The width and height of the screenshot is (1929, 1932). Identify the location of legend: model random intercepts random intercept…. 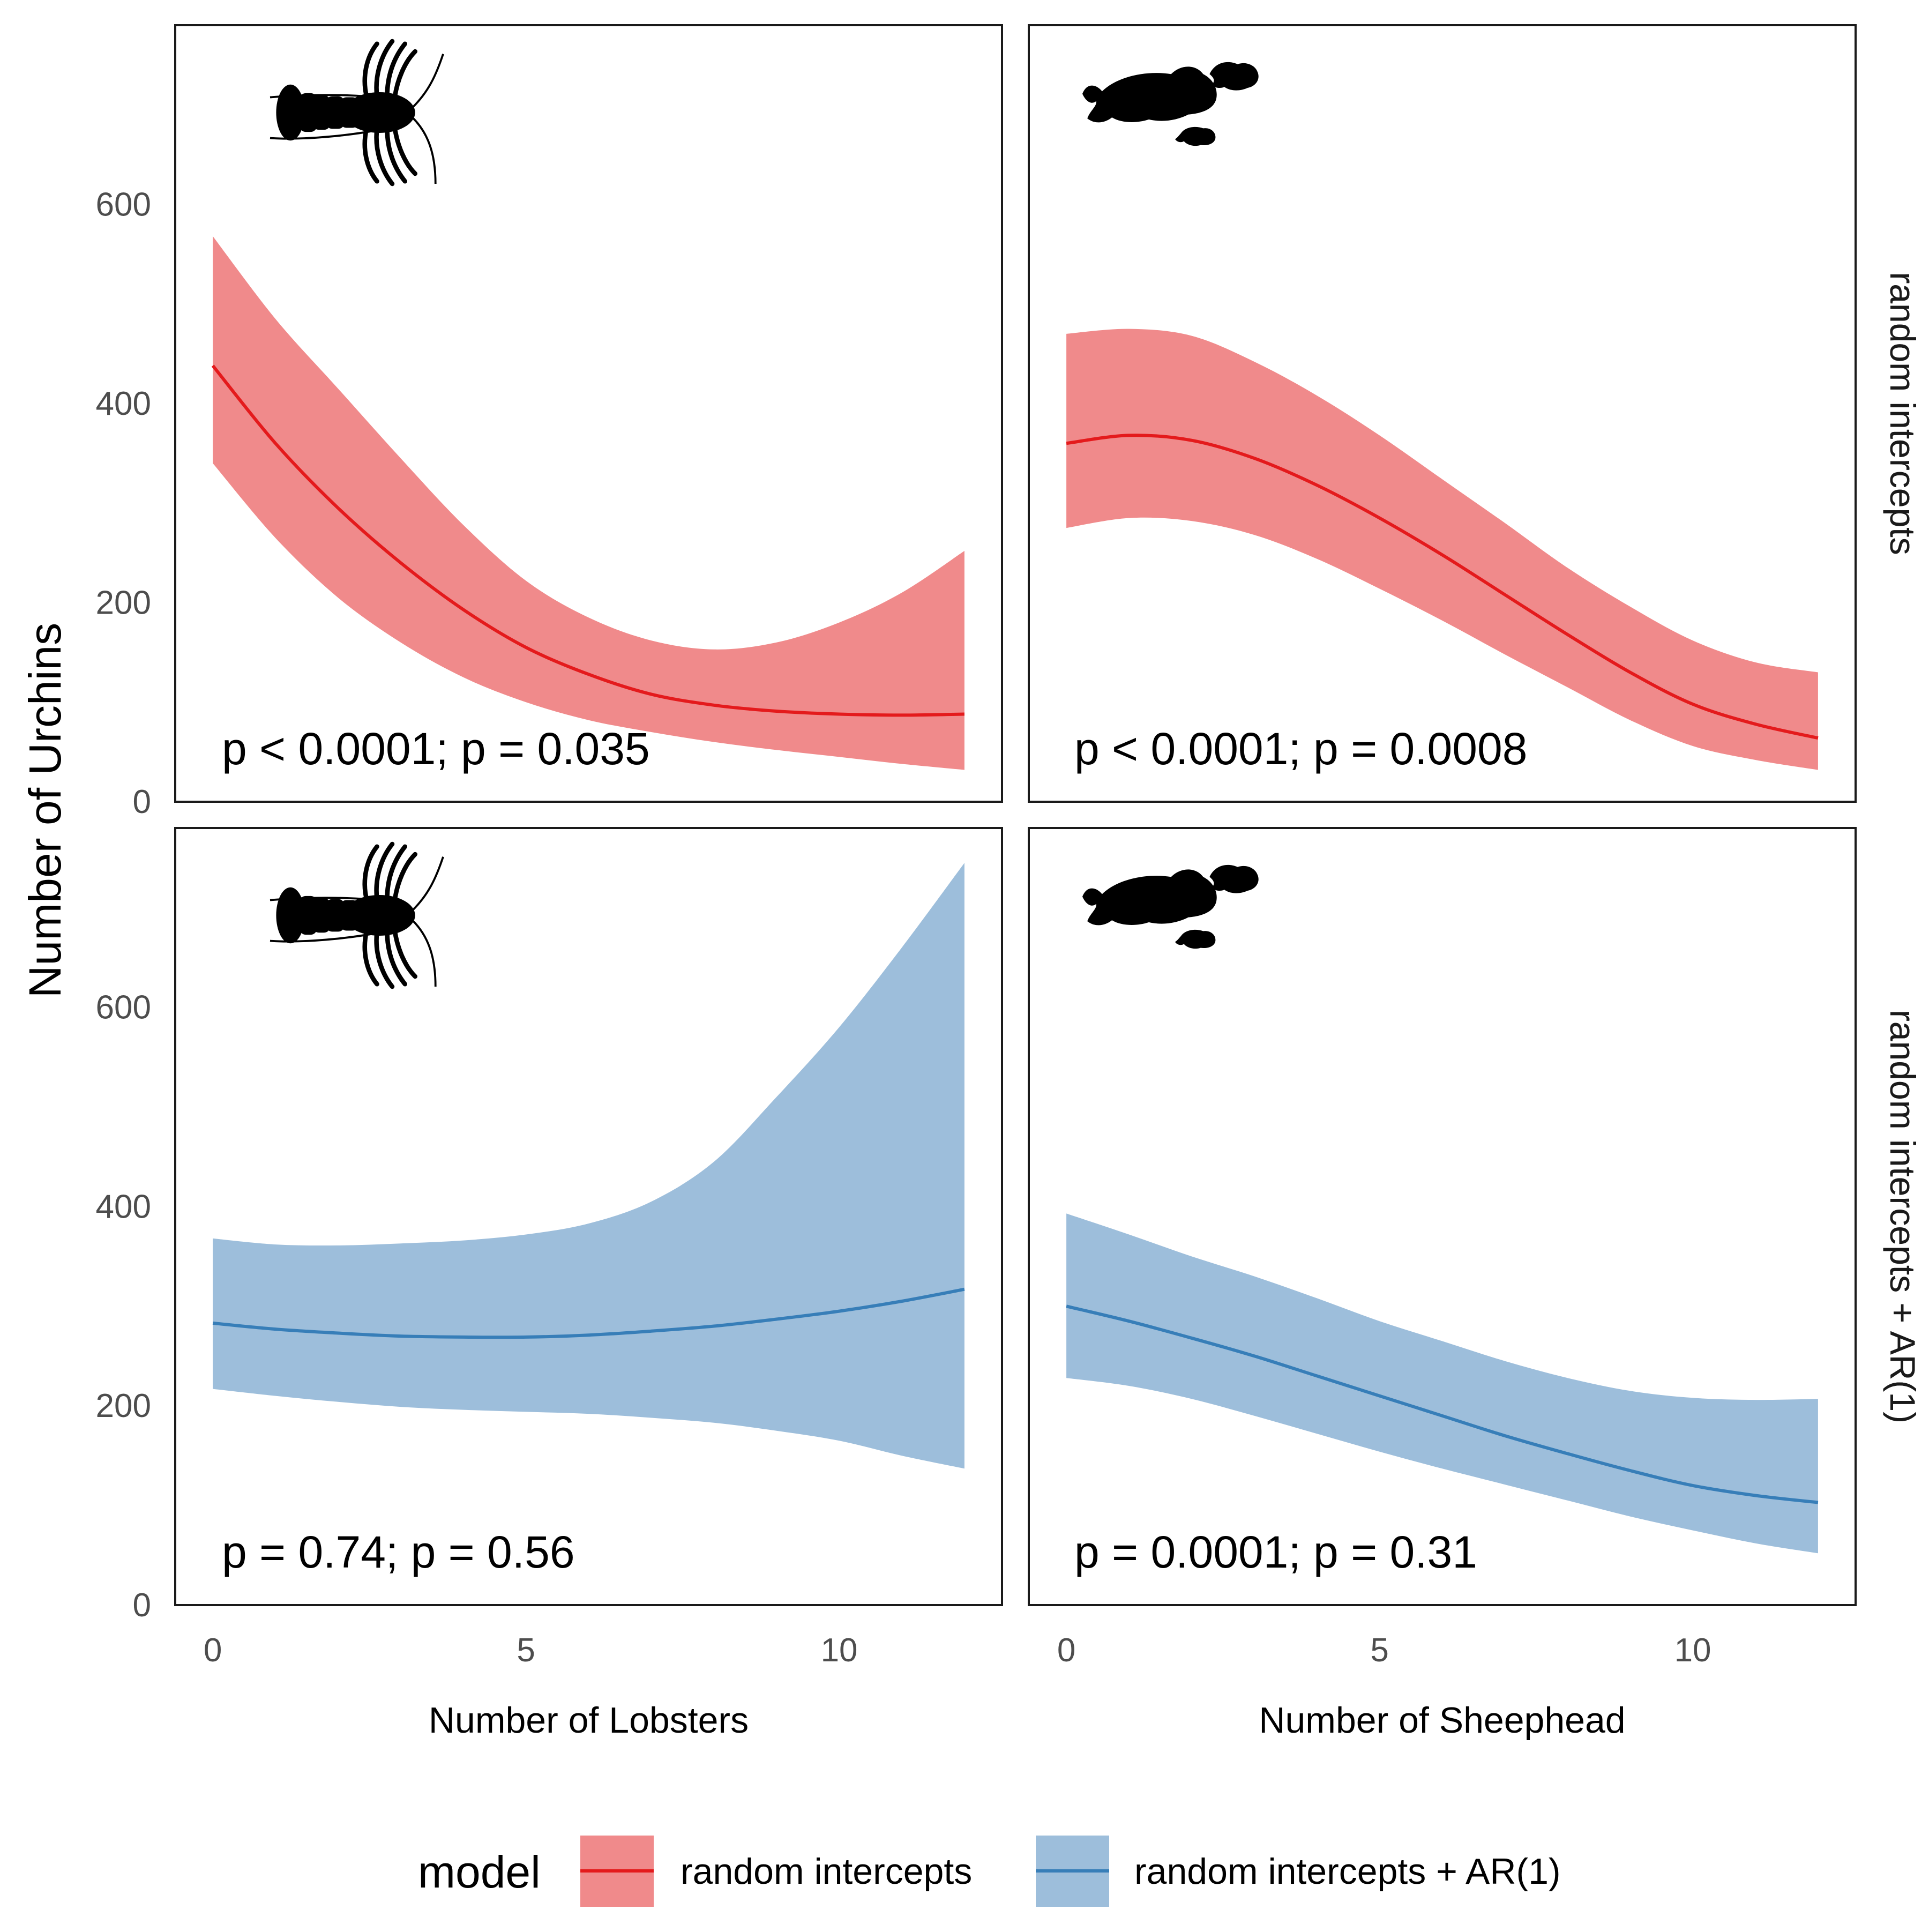
(989, 1871).